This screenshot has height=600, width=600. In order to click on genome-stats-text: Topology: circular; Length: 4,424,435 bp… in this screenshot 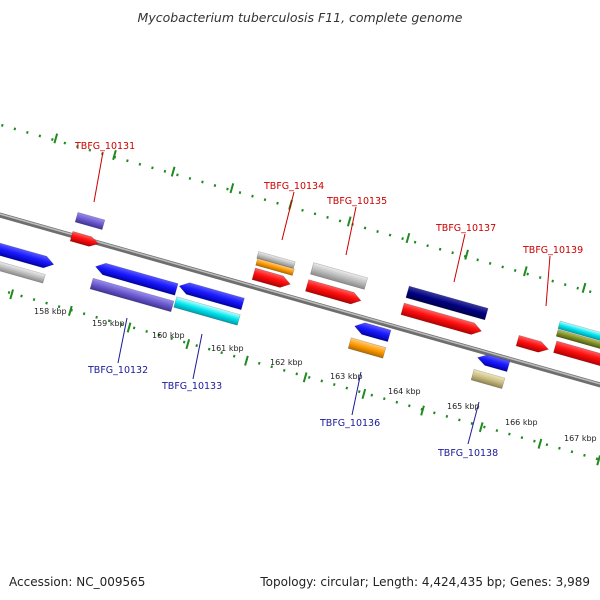, I will do `click(425, 582)`.